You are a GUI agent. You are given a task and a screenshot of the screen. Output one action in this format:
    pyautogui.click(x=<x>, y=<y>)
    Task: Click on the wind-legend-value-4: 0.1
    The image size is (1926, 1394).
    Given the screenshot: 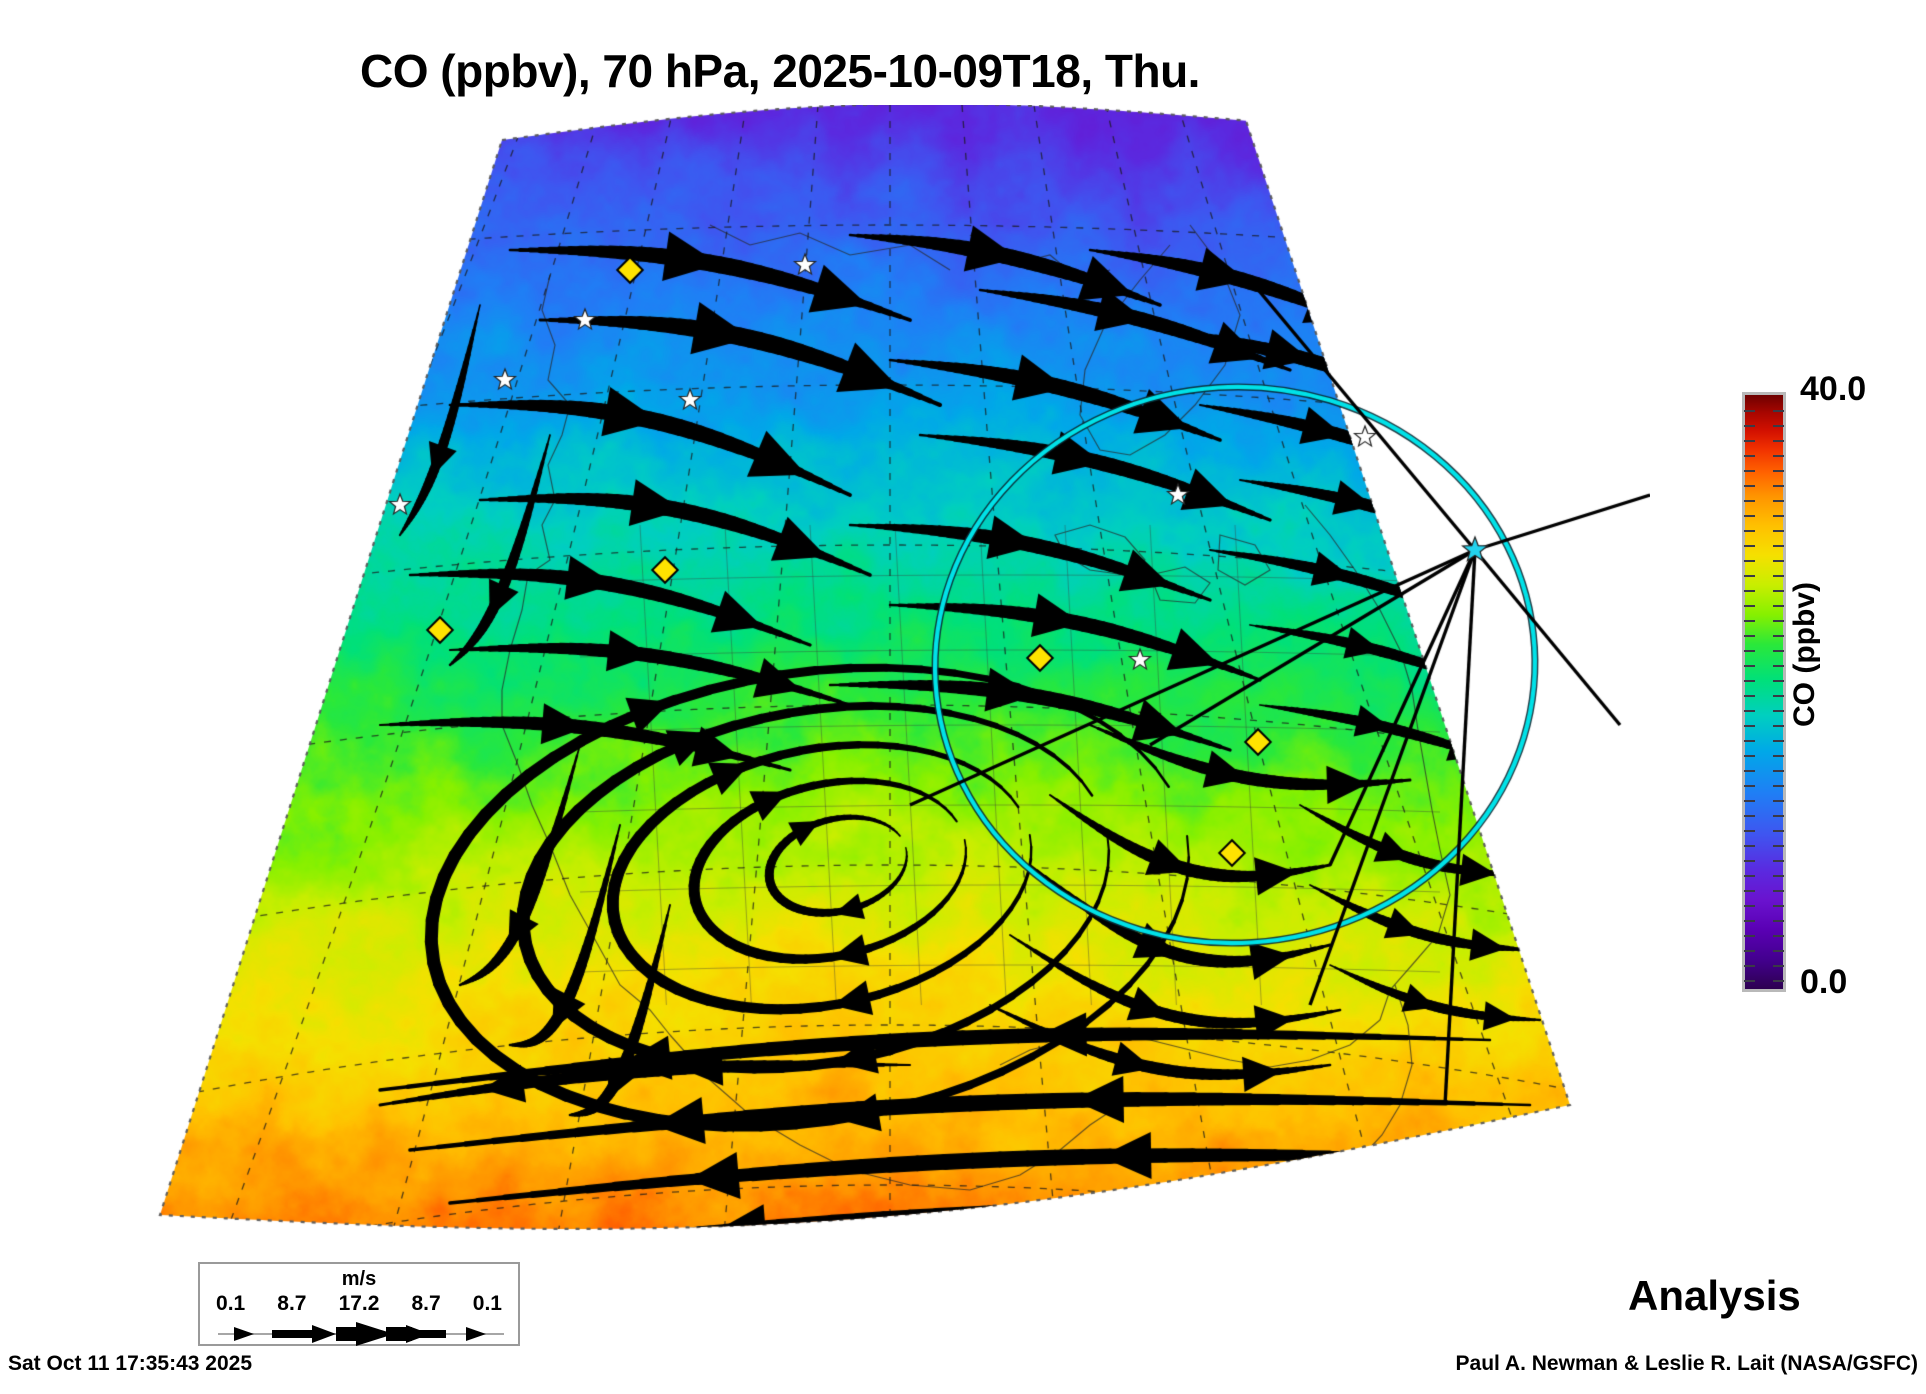 What is the action you would take?
    pyautogui.click(x=487, y=1303)
    